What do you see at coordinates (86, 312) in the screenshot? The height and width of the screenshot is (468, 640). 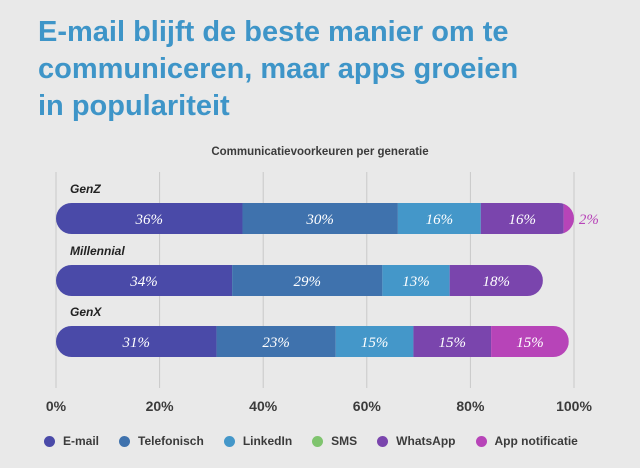 I see `category-label: GenX` at bounding box center [86, 312].